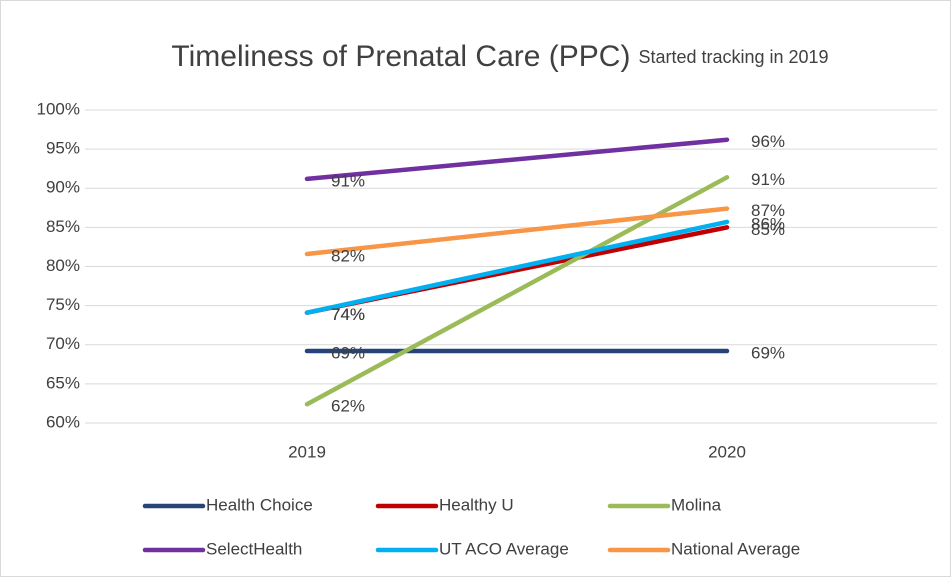  Describe the element at coordinates (400, 56) in the screenshot. I see `chart-title: Timeliness of Prenatal Care (PPC)` at that location.